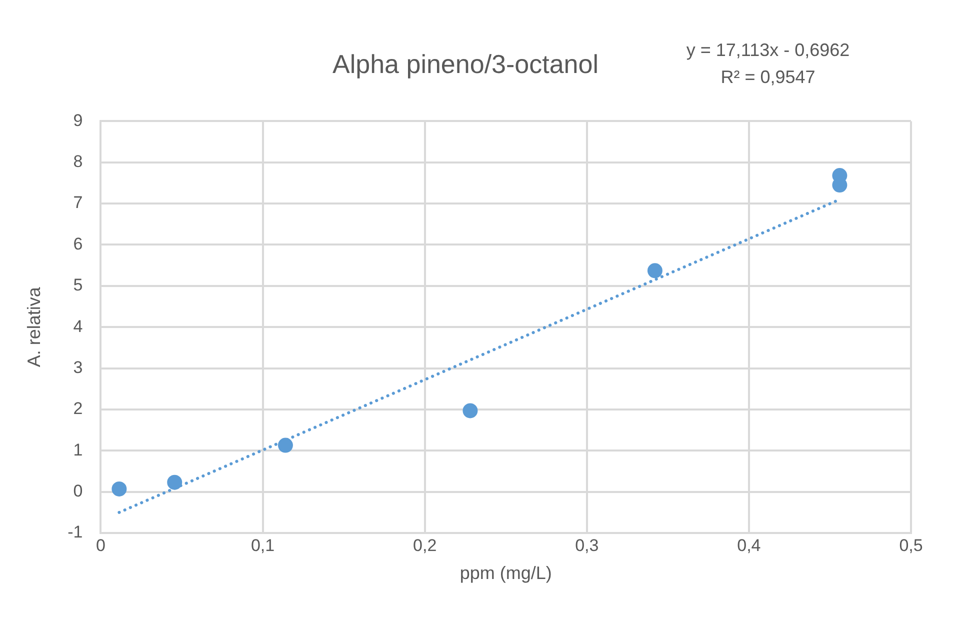 The width and height of the screenshot is (961, 619). What do you see at coordinates (78, 244) in the screenshot?
I see `y-tick-label: 6` at bounding box center [78, 244].